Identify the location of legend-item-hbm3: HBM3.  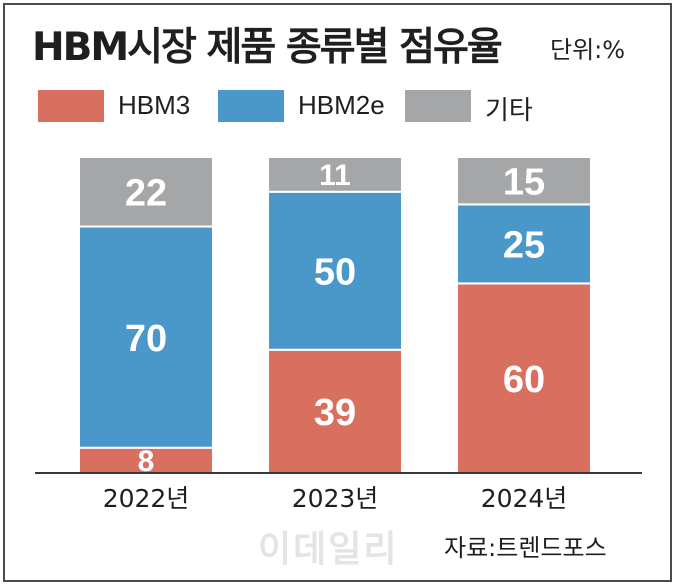
(128, 106).